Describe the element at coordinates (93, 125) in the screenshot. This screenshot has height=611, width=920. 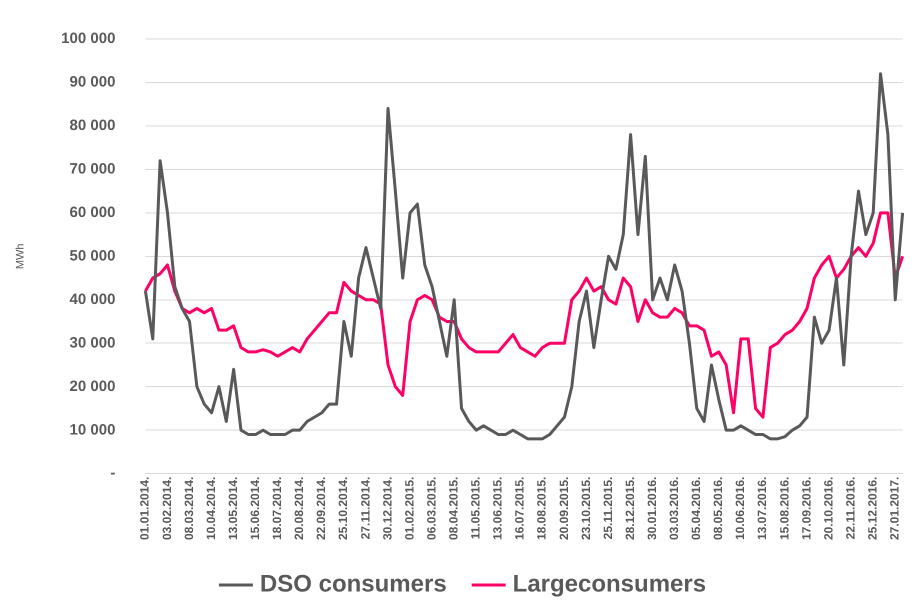
I see `y-tick-label: 80 000` at that location.